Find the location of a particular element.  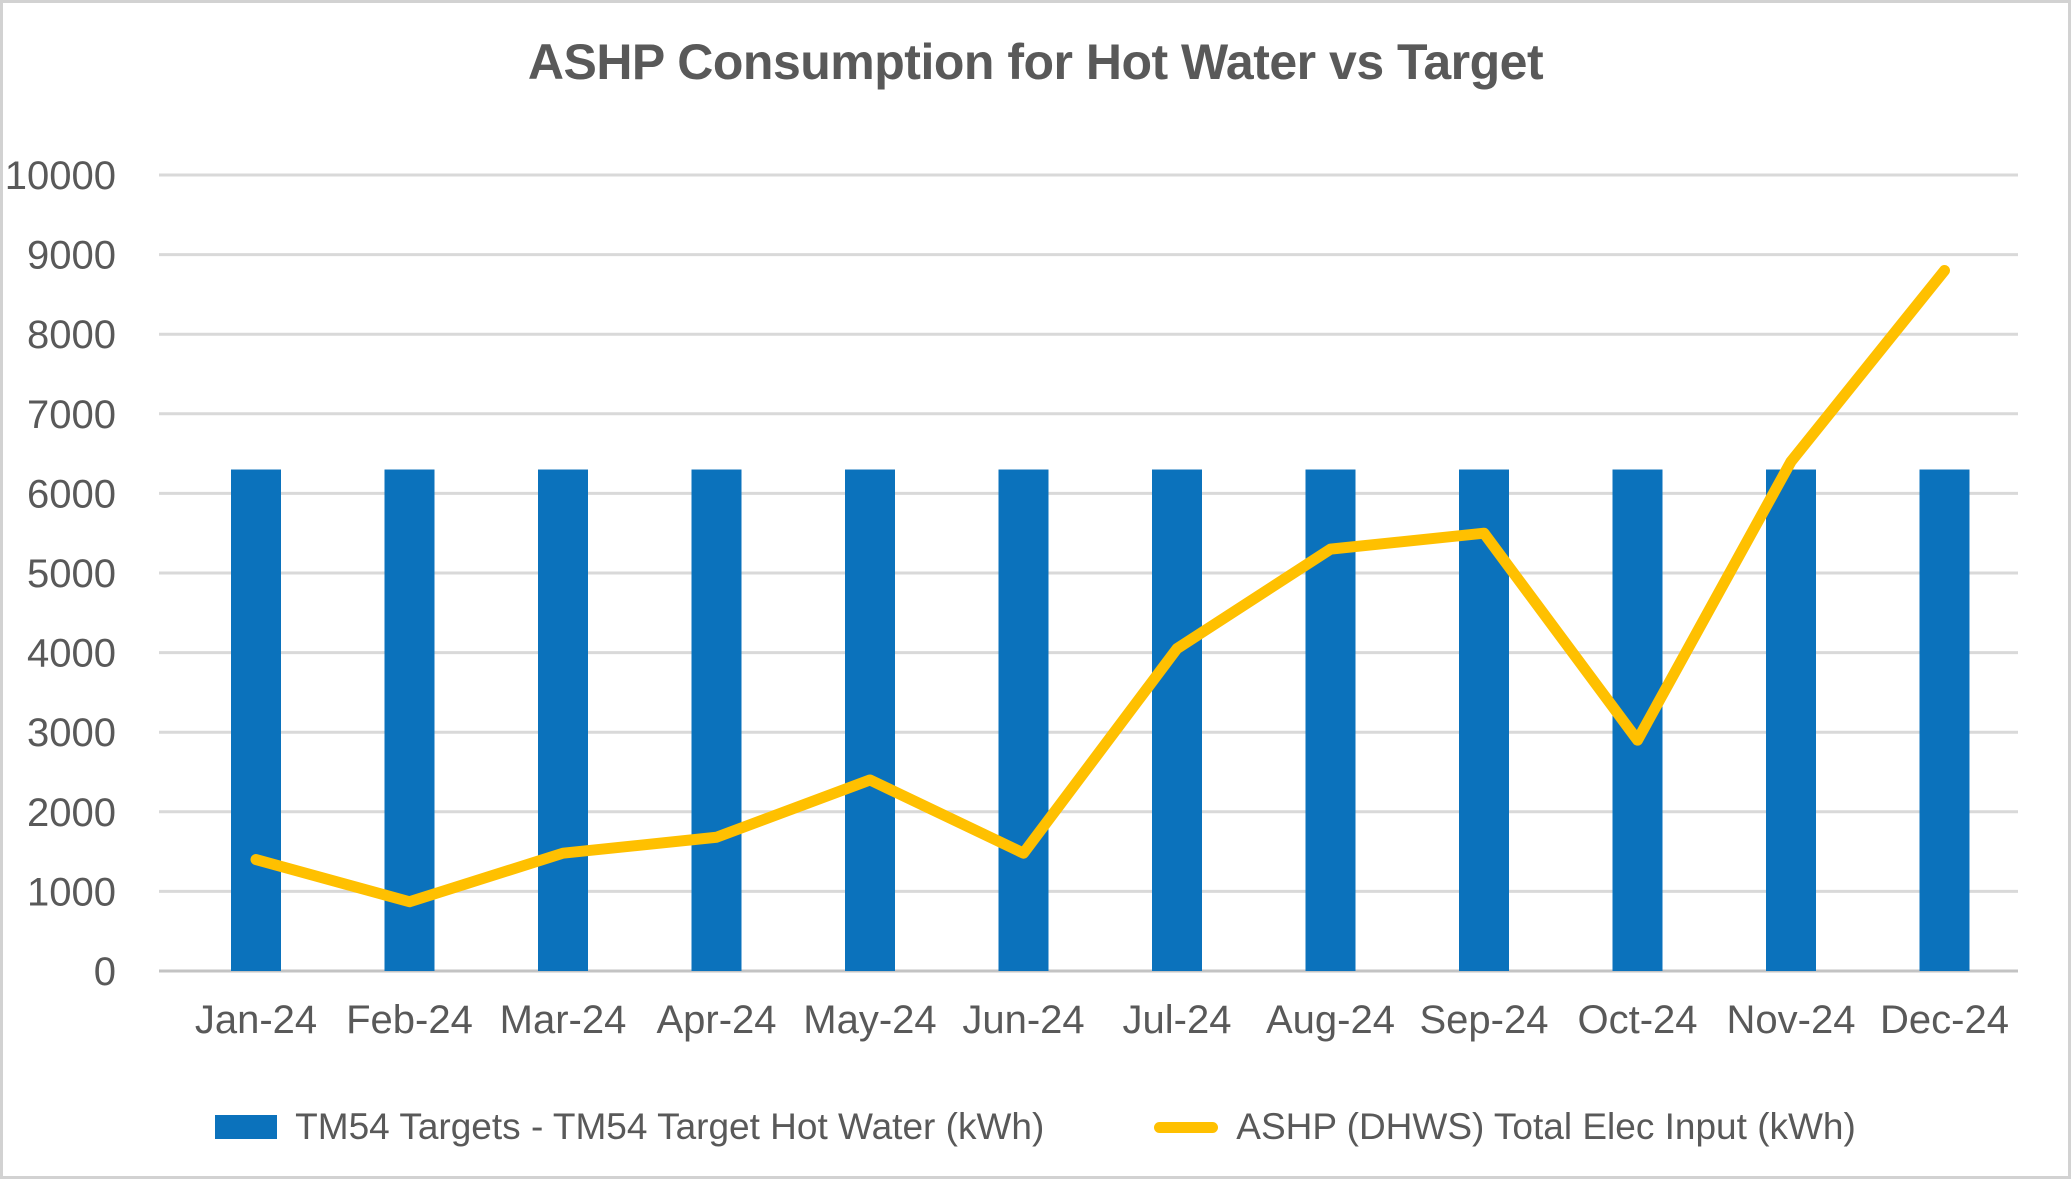

bar-series-swatch is located at coordinates (246, 1127).